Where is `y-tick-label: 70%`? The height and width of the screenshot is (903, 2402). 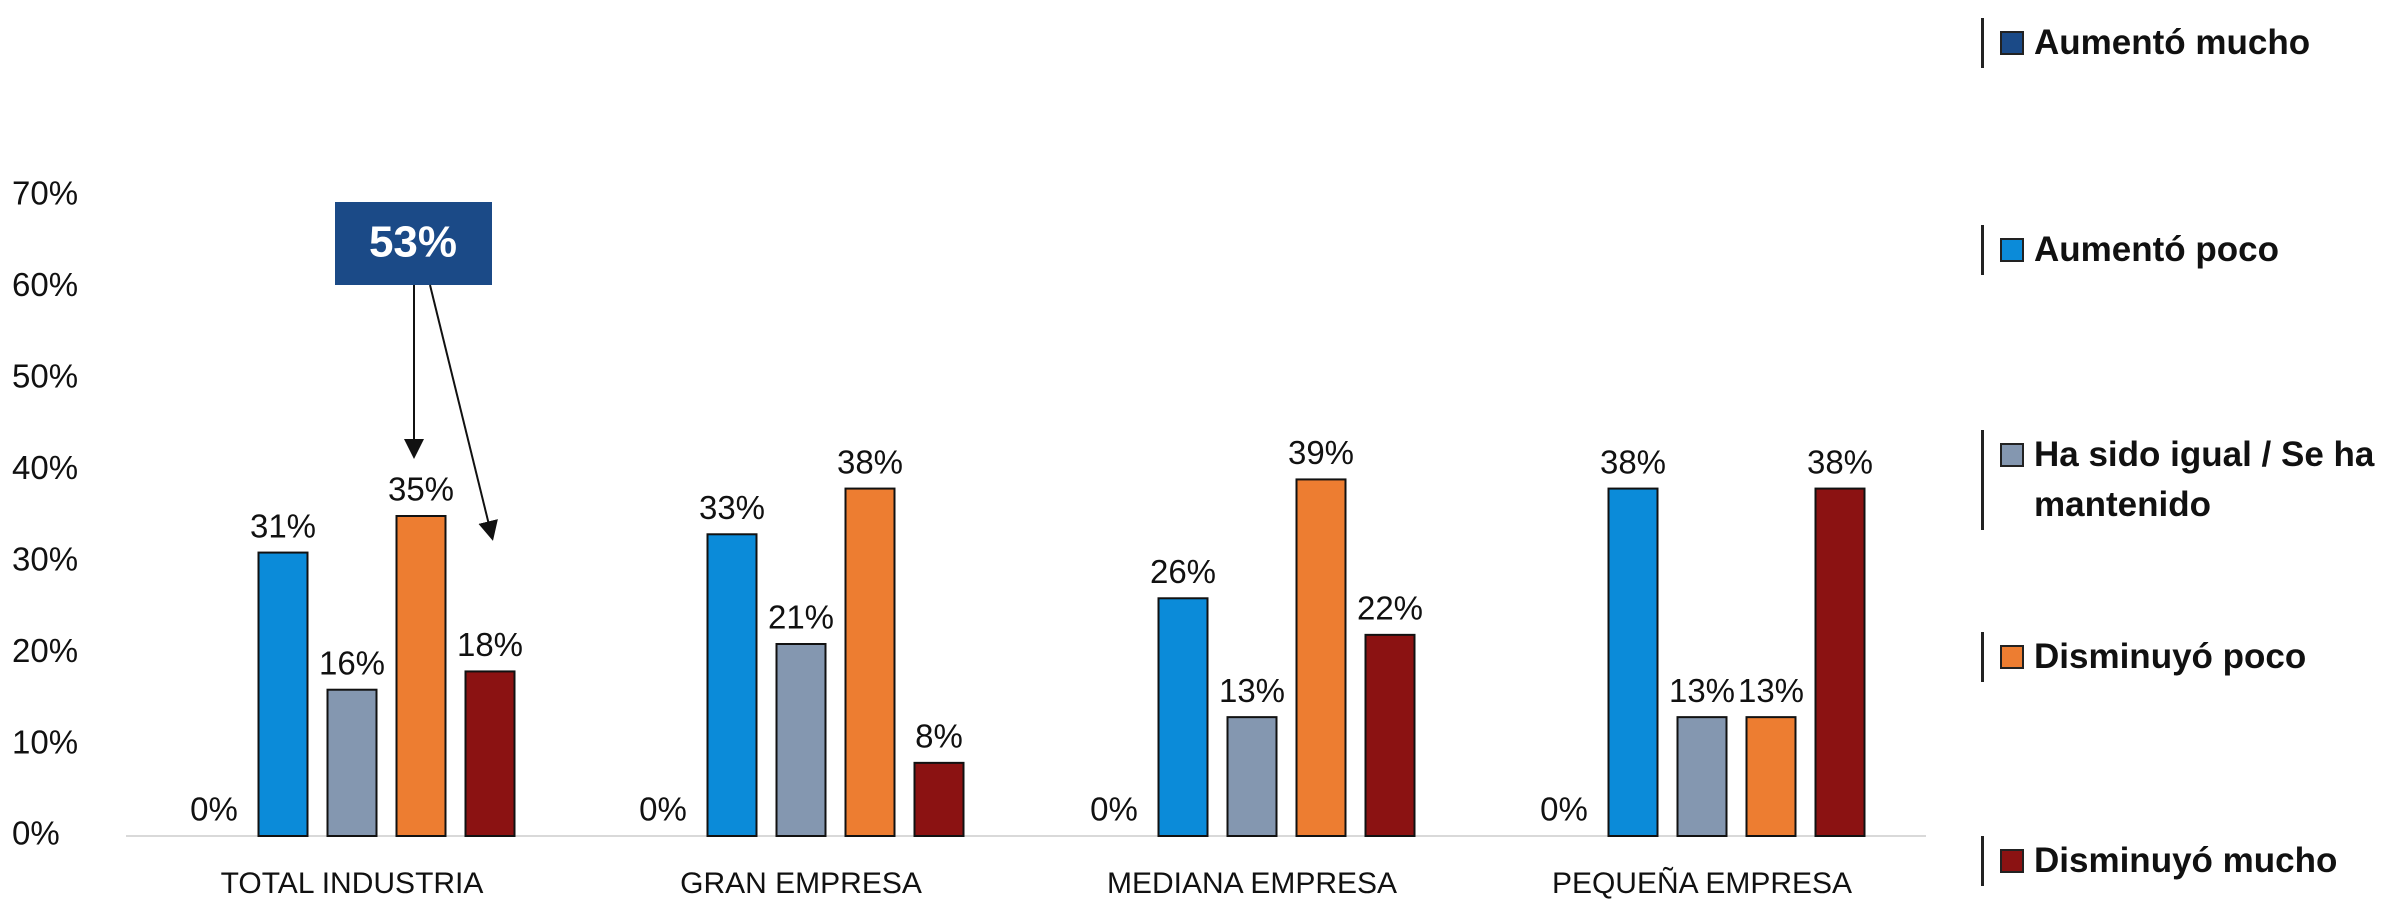 y-tick-label: 70% is located at coordinates (45, 193).